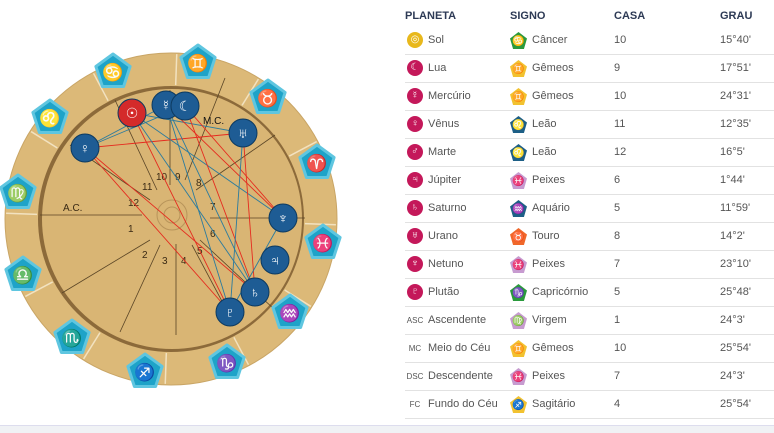  Describe the element at coordinates (172, 215) in the screenshot. I see `center-emblem` at that location.